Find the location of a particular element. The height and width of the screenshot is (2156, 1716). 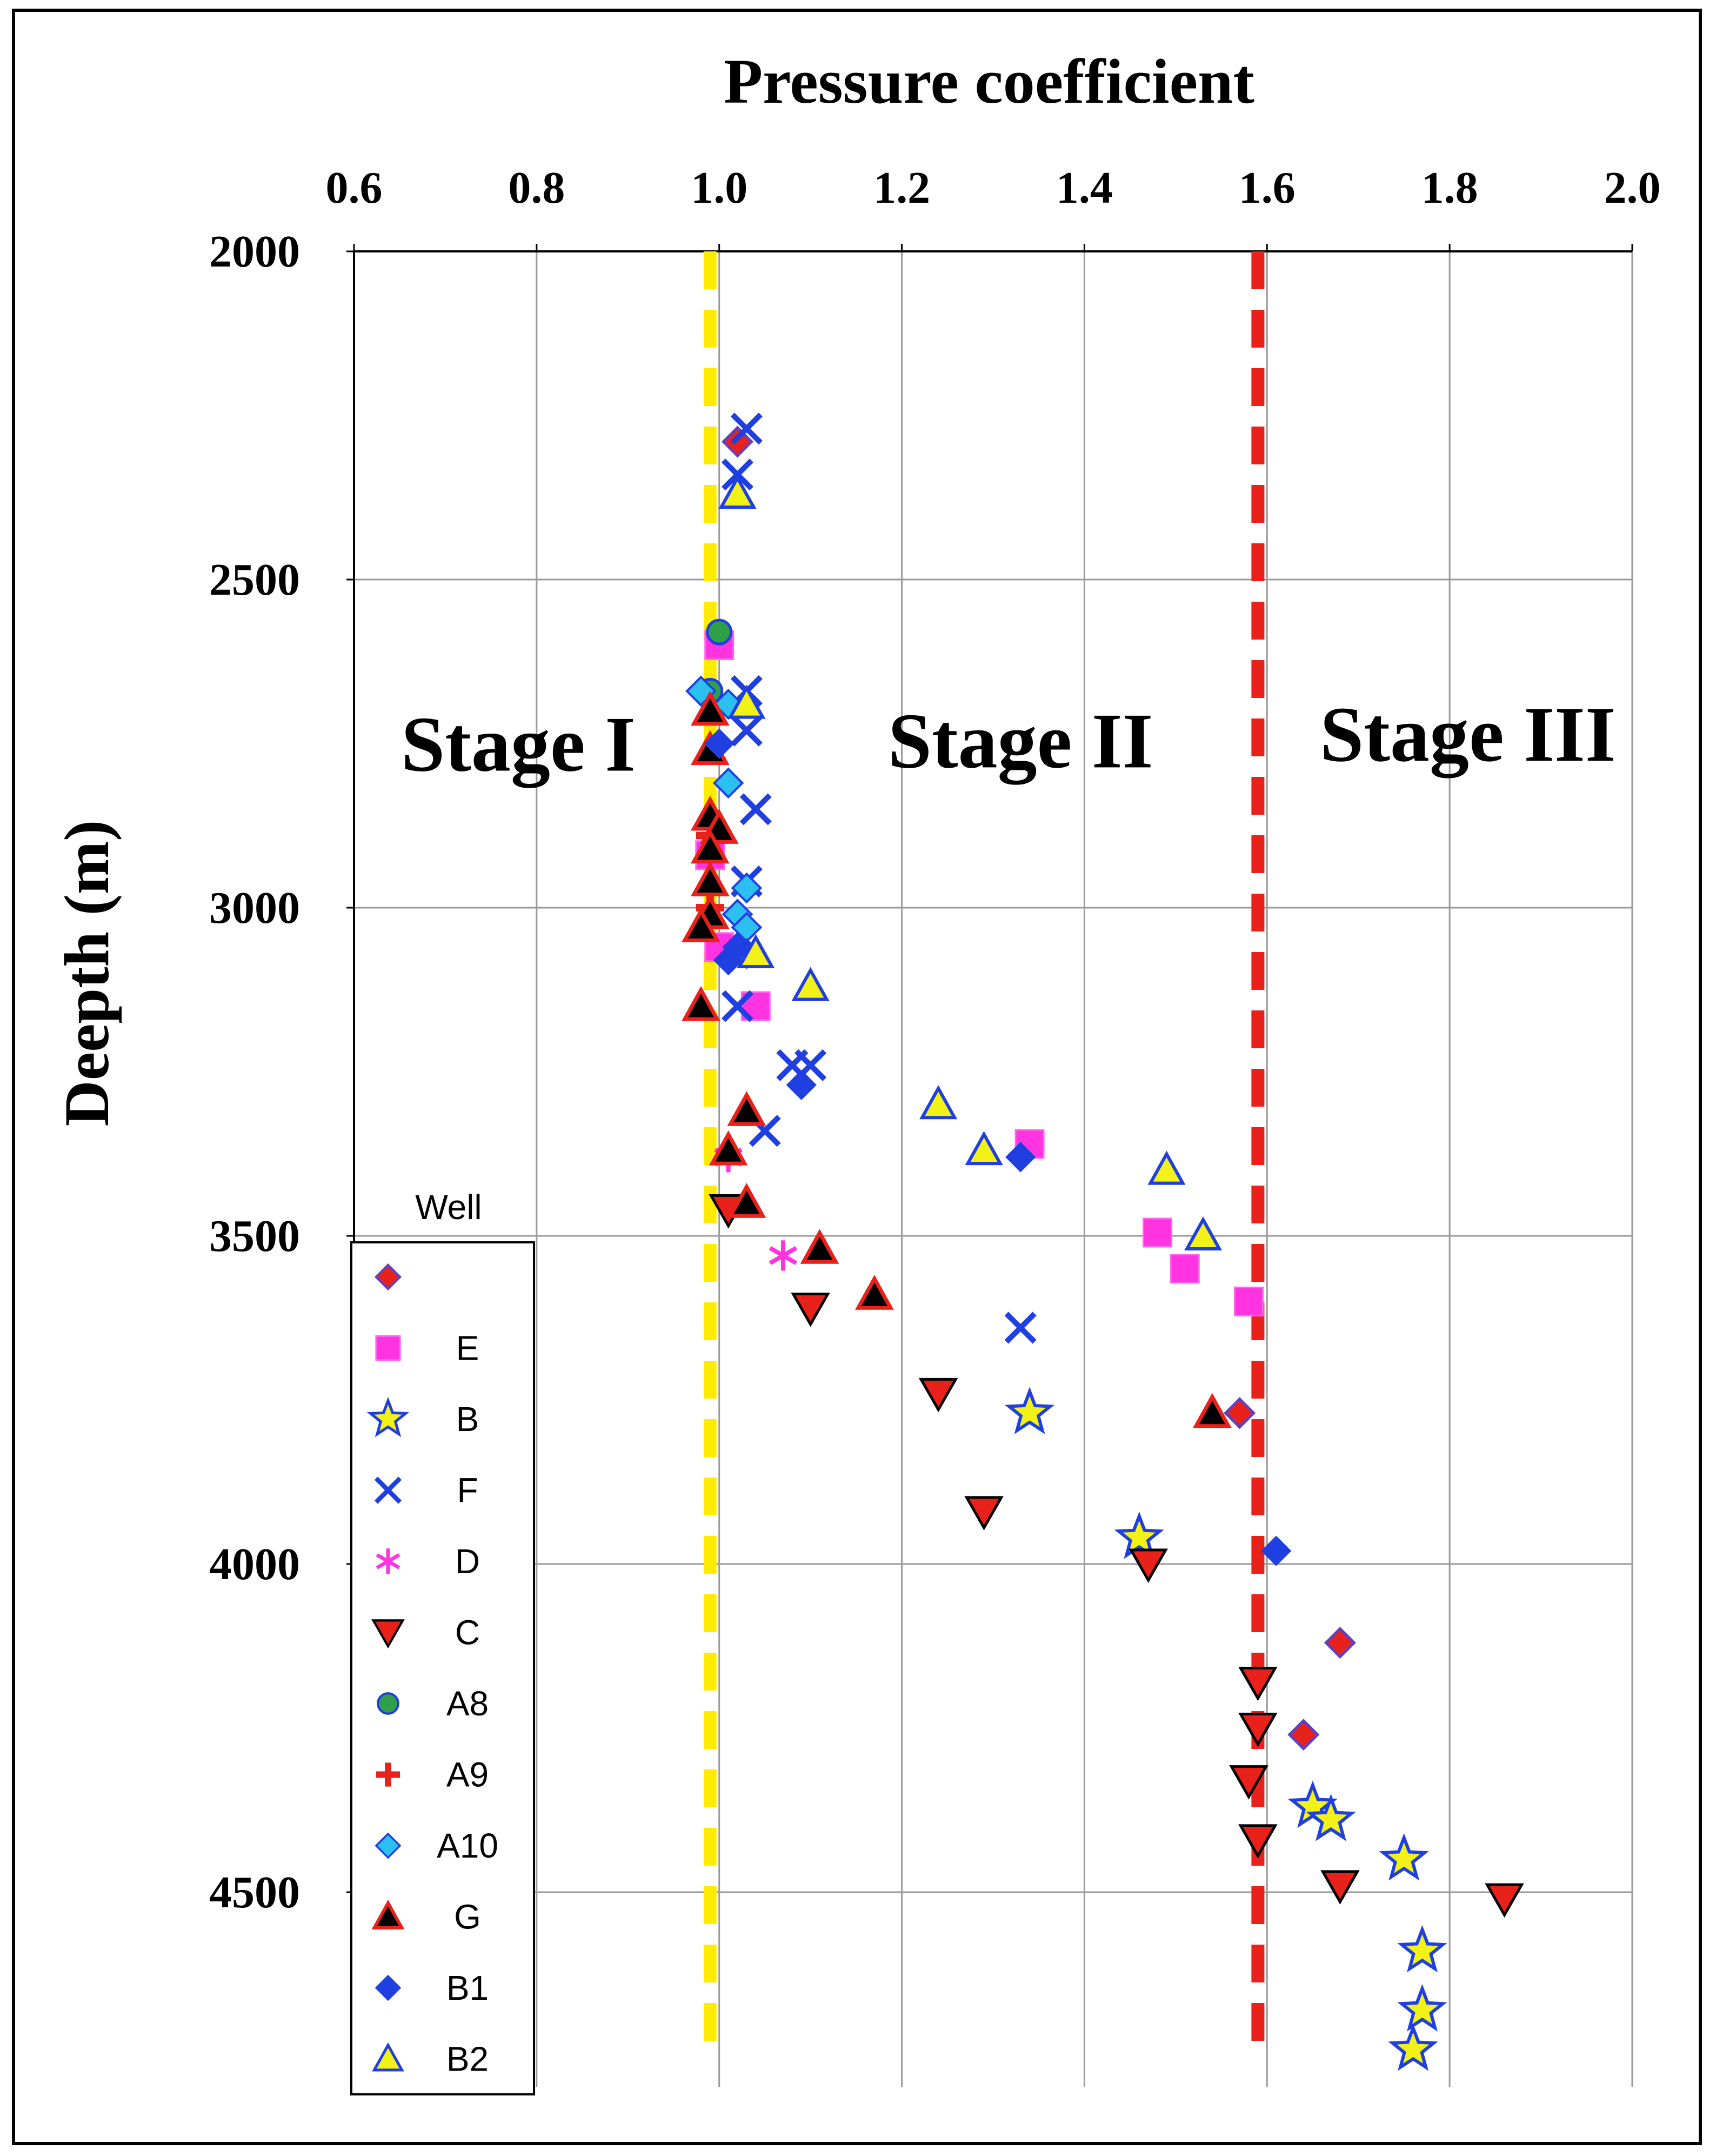

x-tick-label: 1.0 is located at coordinates (719, 188).